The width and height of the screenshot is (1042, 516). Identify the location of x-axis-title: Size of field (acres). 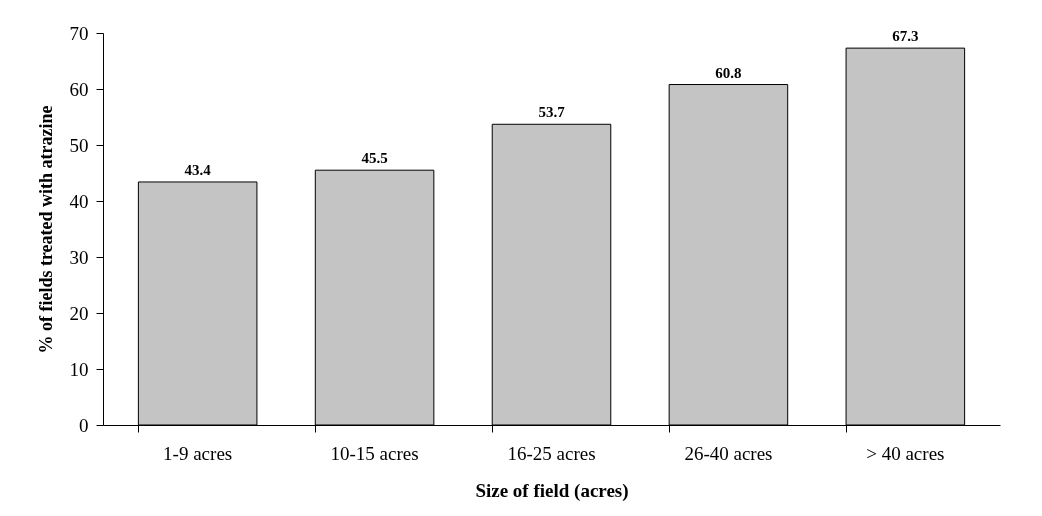
(552, 490).